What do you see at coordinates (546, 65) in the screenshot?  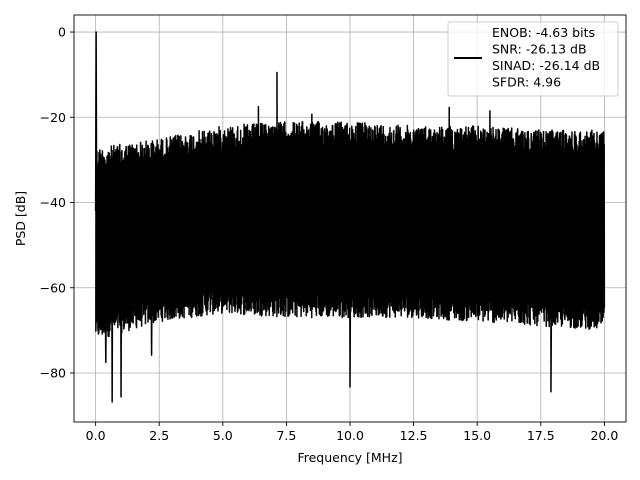 I see `legend-entry-sinad: SINAD: -26.14 dB` at bounding box center [546, 65].